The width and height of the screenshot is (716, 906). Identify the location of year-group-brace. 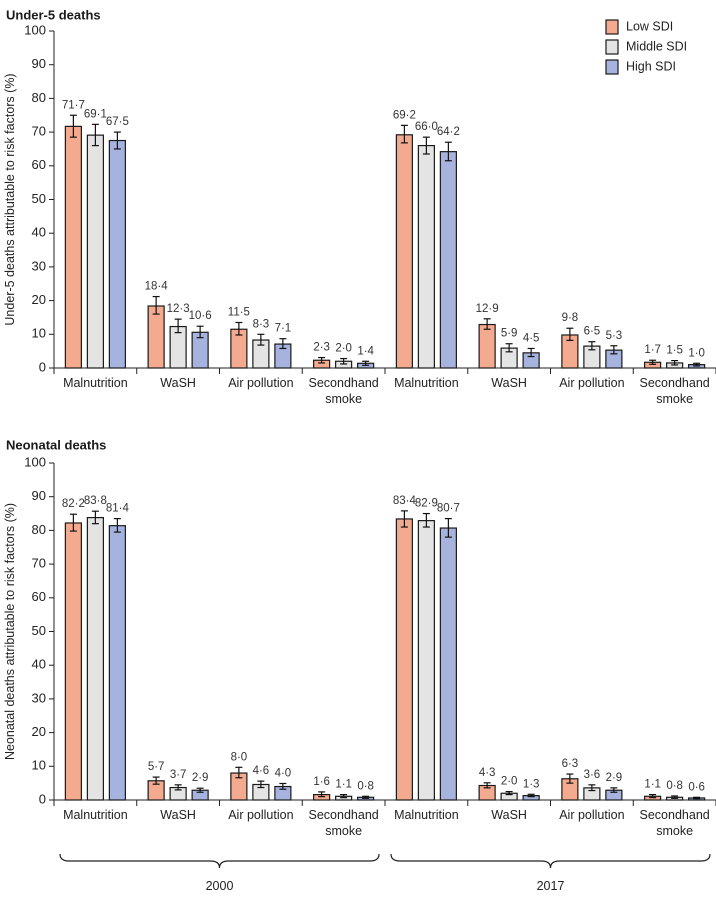
(550, 861).